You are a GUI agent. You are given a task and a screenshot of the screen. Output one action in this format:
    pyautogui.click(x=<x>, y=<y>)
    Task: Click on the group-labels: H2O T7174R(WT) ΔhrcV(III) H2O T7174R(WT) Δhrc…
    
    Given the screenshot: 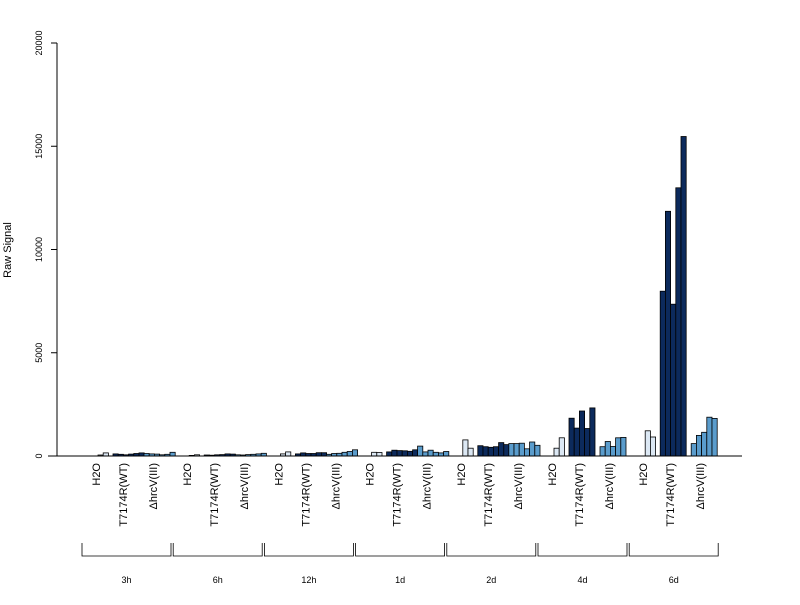 What is the action you would take?
    pyautogui.click(x=399, y=495)
    